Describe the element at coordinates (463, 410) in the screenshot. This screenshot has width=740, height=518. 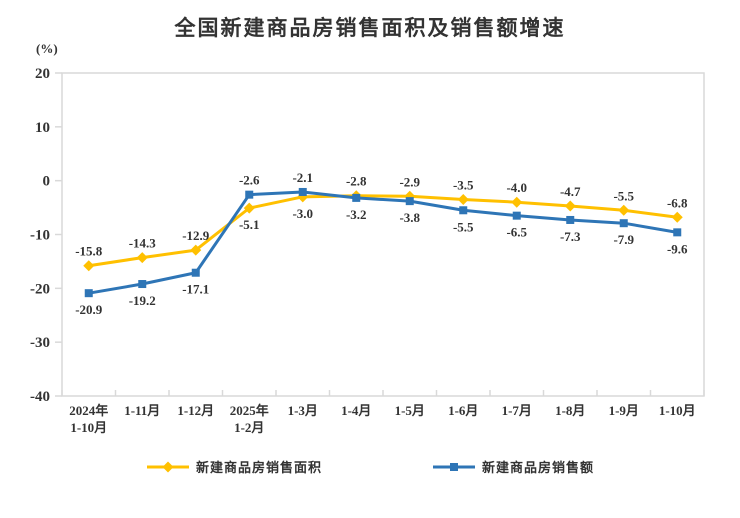
I see `svg-text: 1-6月` at that location.